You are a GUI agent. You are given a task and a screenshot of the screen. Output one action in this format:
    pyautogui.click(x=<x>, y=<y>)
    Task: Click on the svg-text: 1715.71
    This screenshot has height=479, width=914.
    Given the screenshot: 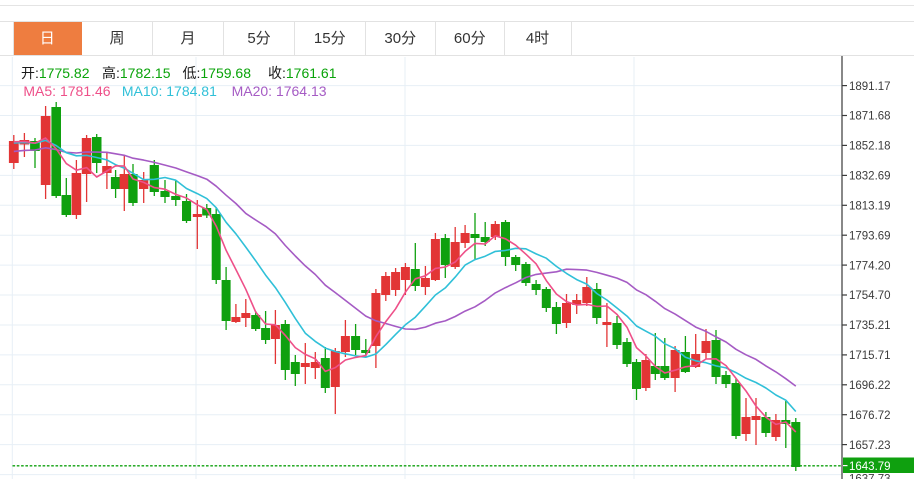 What is the action you would take?
    pyautogui.click(x=870, y=356)
    